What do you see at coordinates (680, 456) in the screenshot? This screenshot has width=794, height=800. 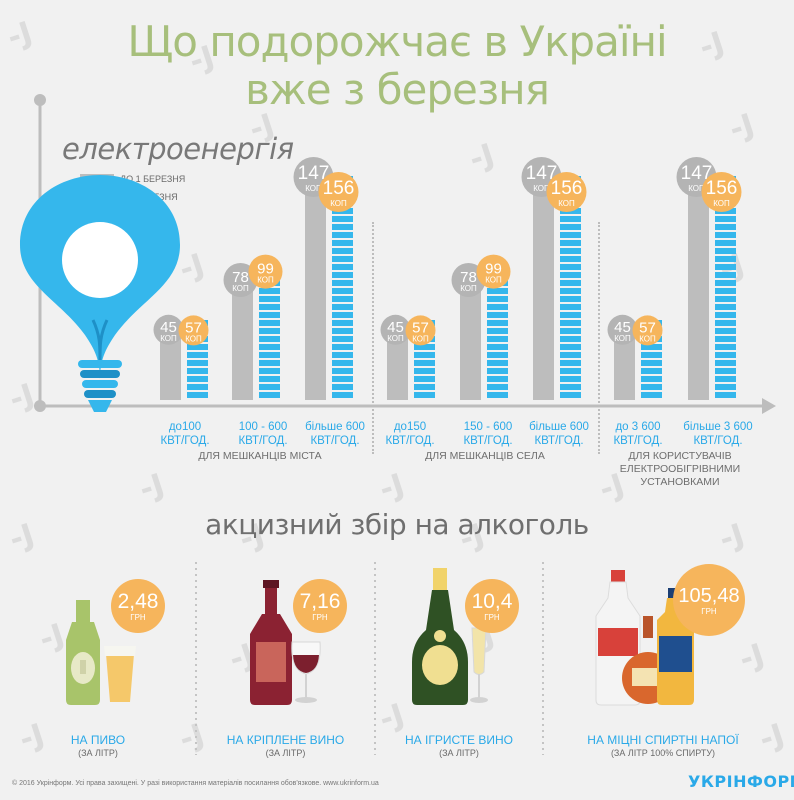 I see `group-caption-heating-line1: ДЛЯ КОРИСТУВАЧІВ` at bounding box center [680, 456].